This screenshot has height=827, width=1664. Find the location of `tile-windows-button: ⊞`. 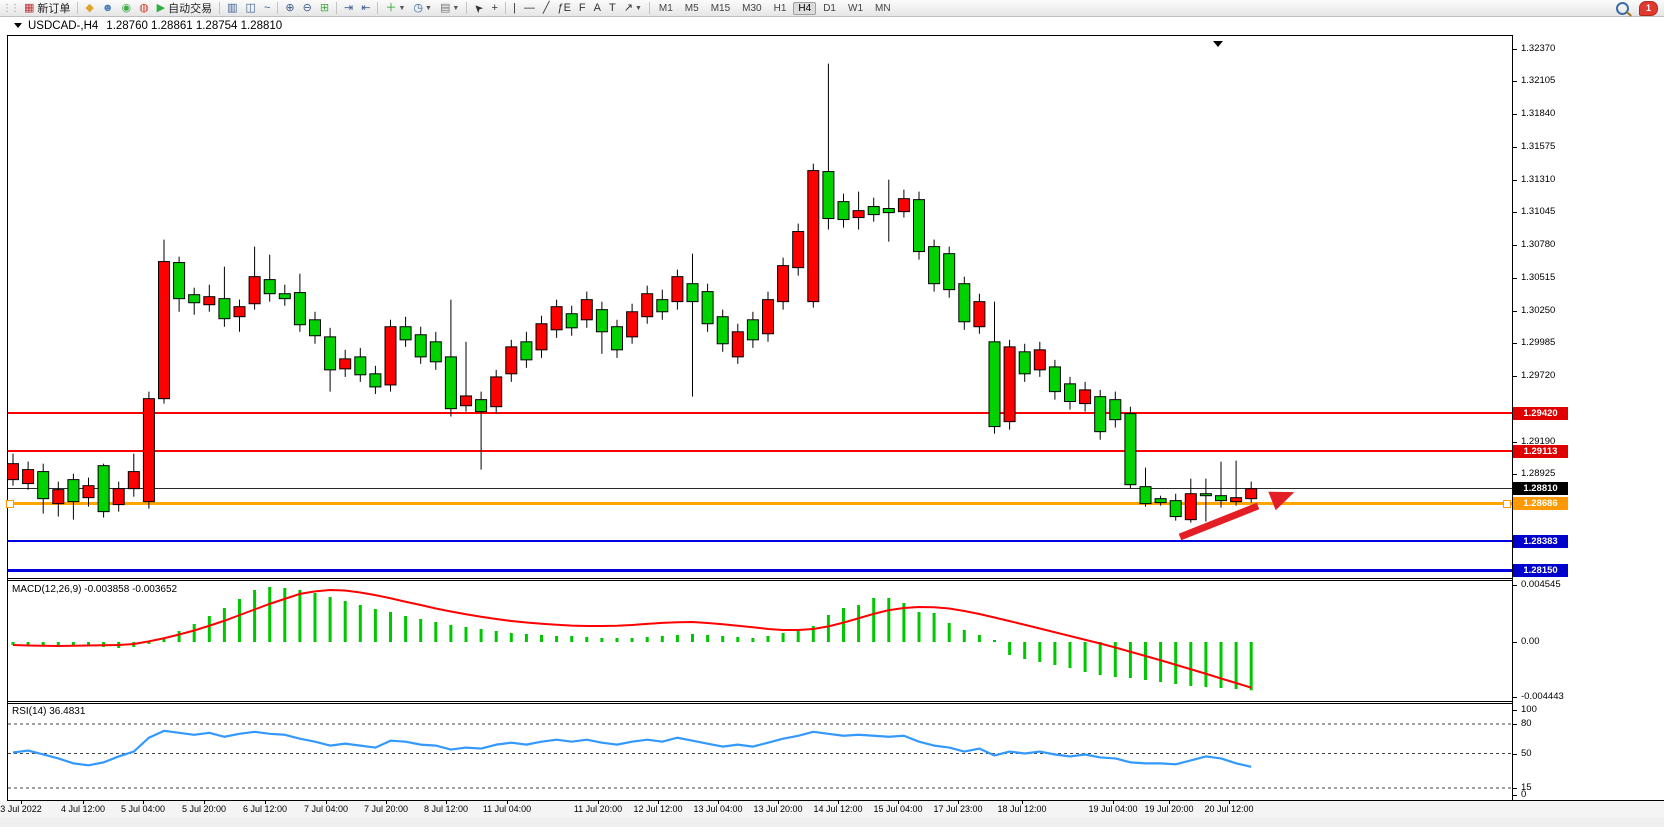

tile-windows-button: ⊞ is located at coordinates (324, 8).